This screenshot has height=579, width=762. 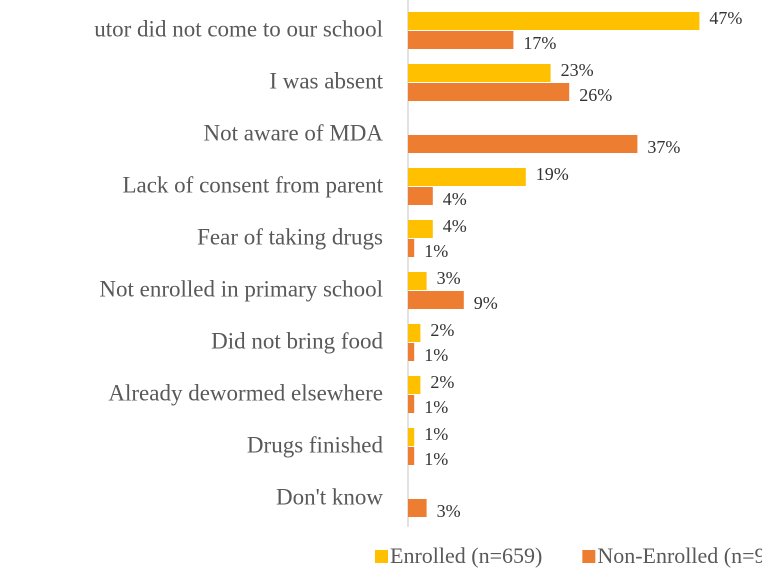 I want to click on value-label: 23%, so click(x=577, y=70).